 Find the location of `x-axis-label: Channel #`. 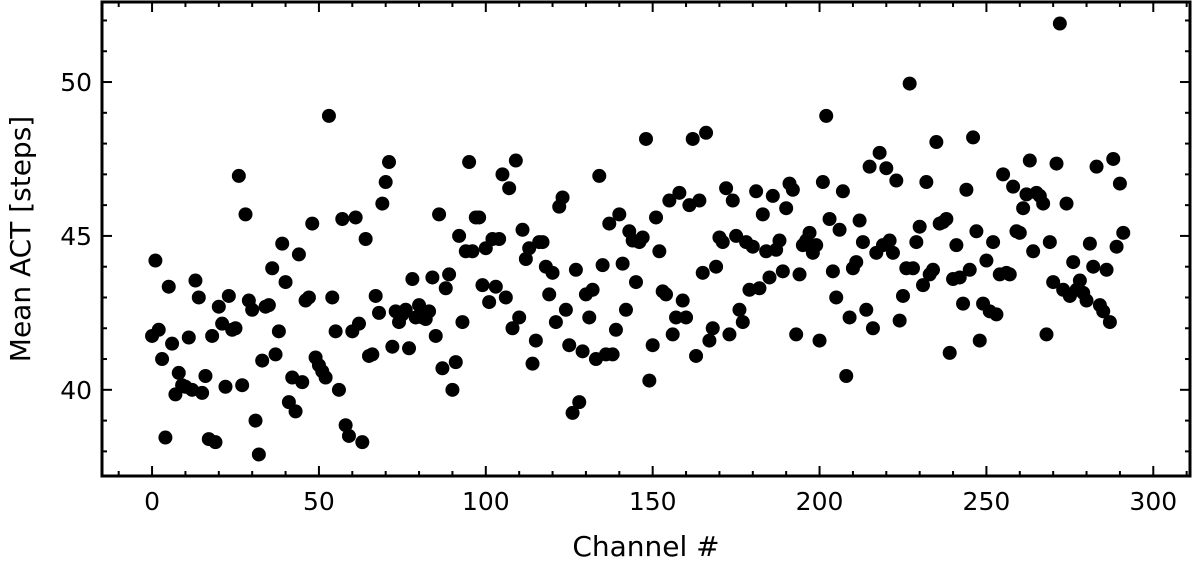

x-axis-label: Channel # is located at coordinates (645, 545).